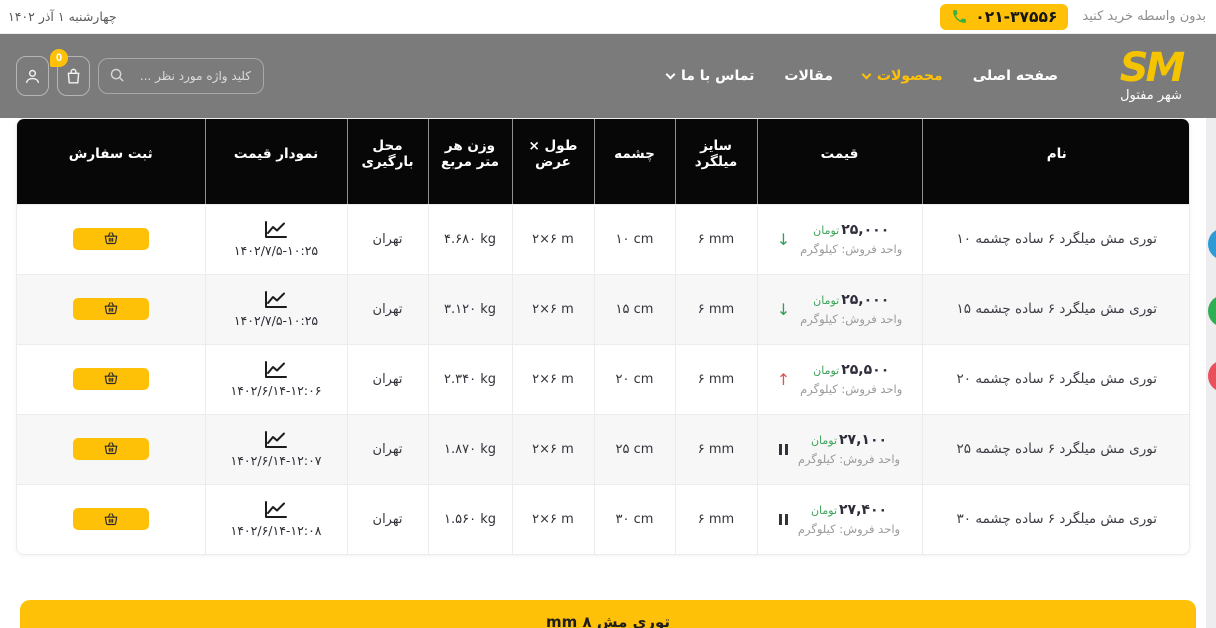 This screenshot has height=628, width=1216. I want to click on price-chart-link: ۱۴۰۲/۶/۱۴-۱۲:۰۸, so click(276, 519).